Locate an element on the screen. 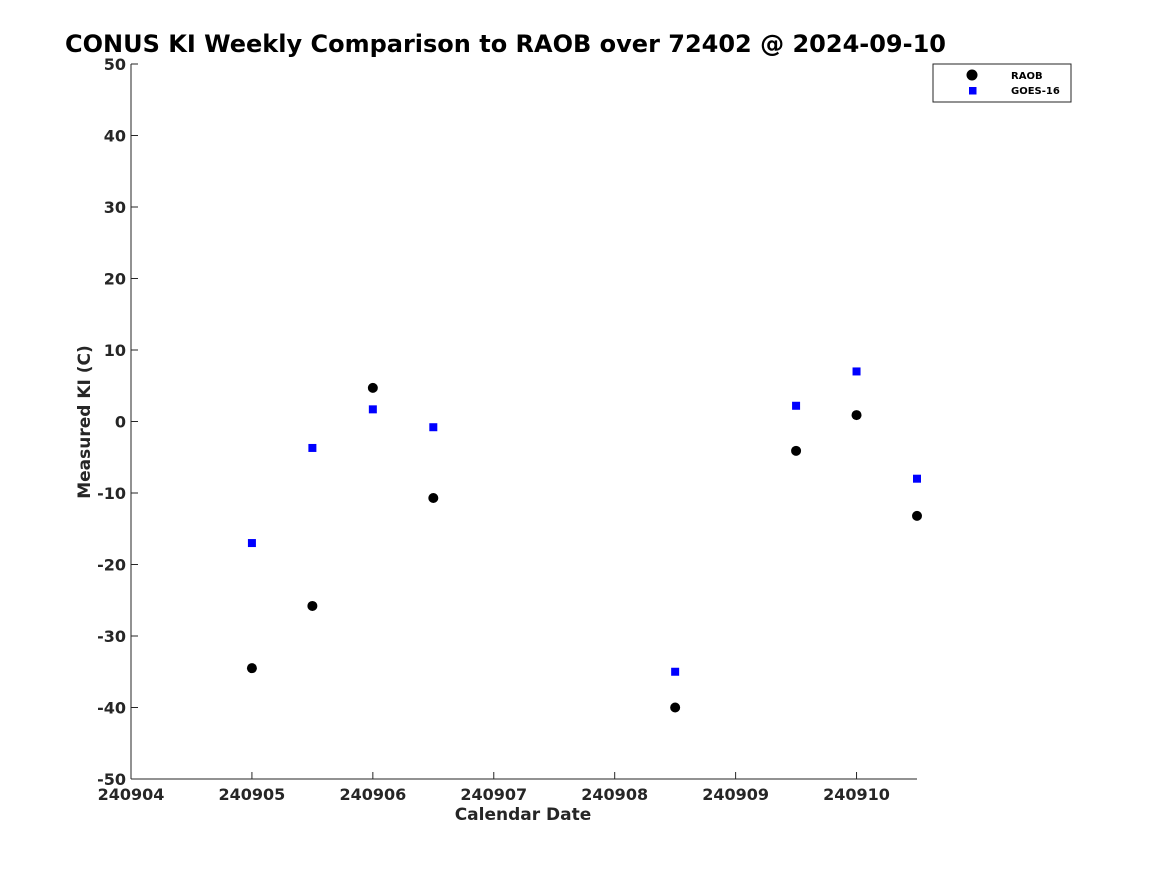 Image resolution: width=1167 pixels, height=875 pixels. x-tick-label: 240905 is located at coordinates (252, 794).